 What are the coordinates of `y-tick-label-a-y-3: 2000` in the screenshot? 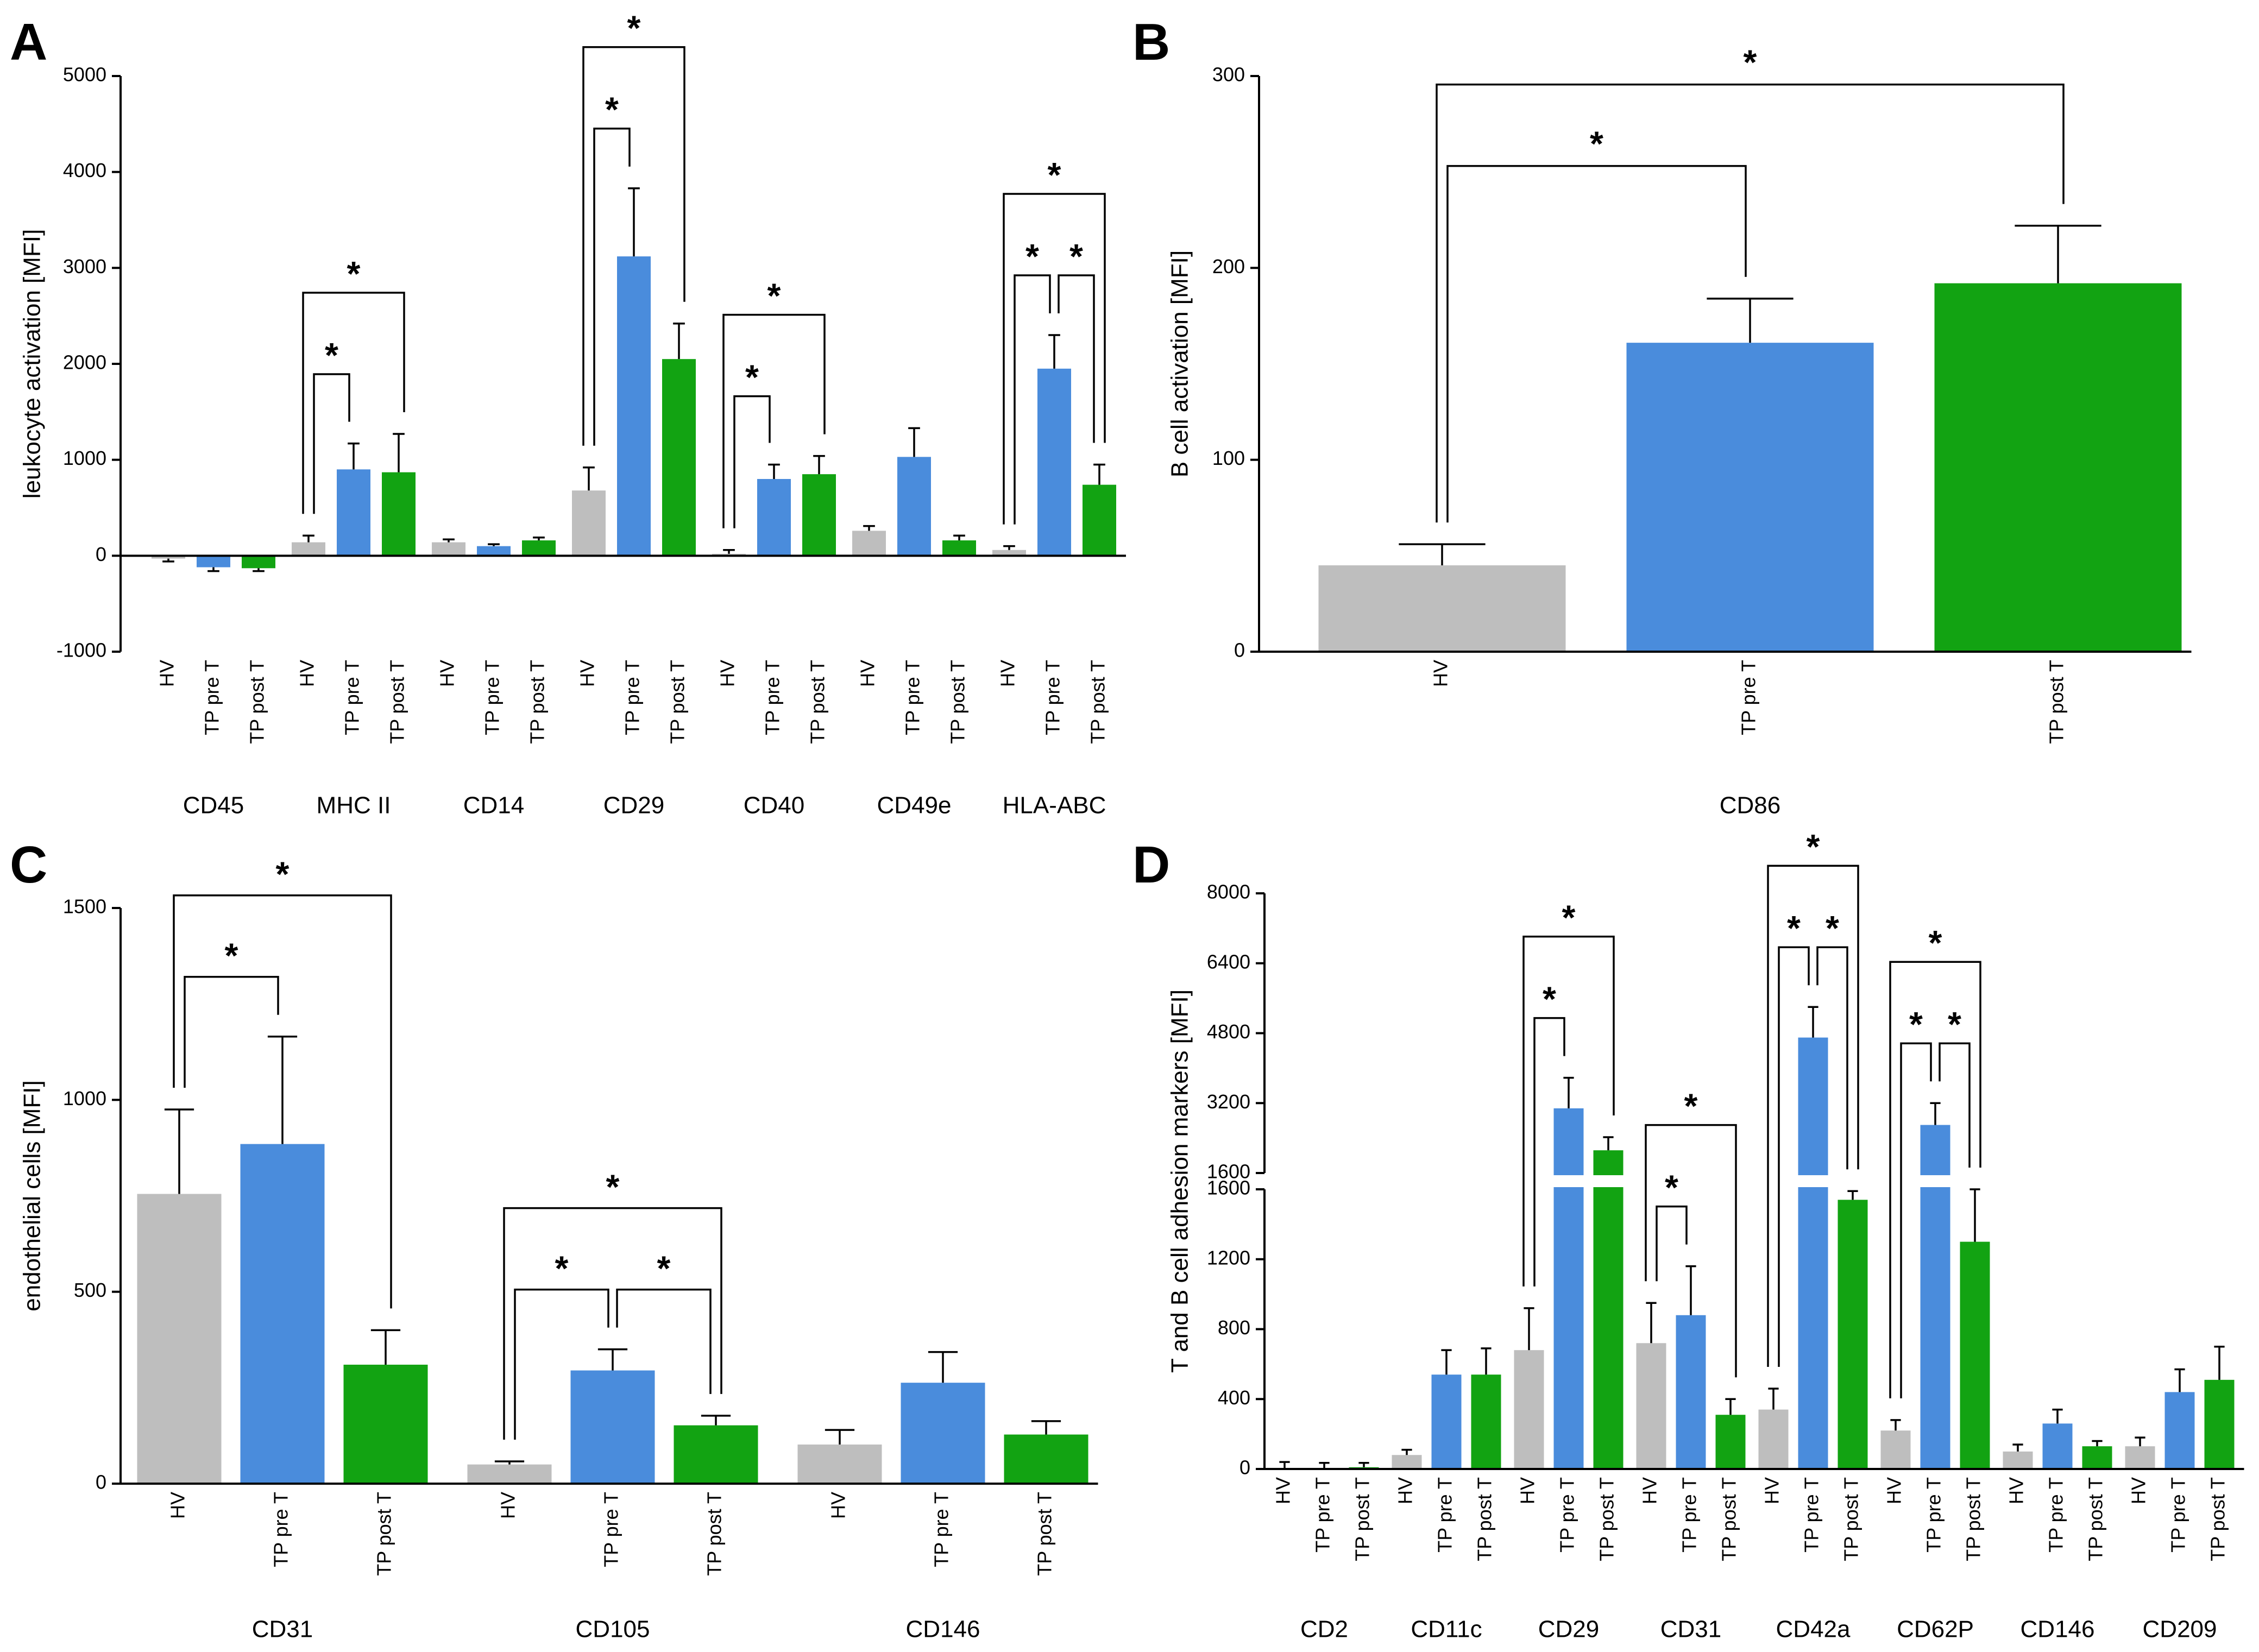 It's located at (84, 363).